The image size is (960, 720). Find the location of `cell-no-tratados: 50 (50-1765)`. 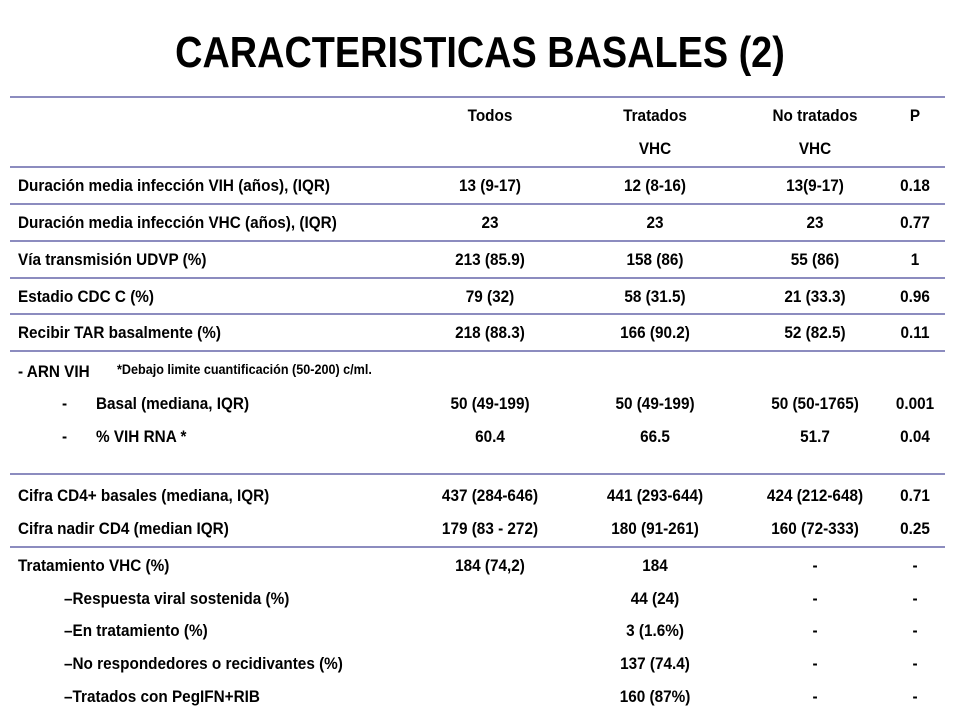

cell-no-tratados: 50 (50-1765) is located at coordinates (815, 404).